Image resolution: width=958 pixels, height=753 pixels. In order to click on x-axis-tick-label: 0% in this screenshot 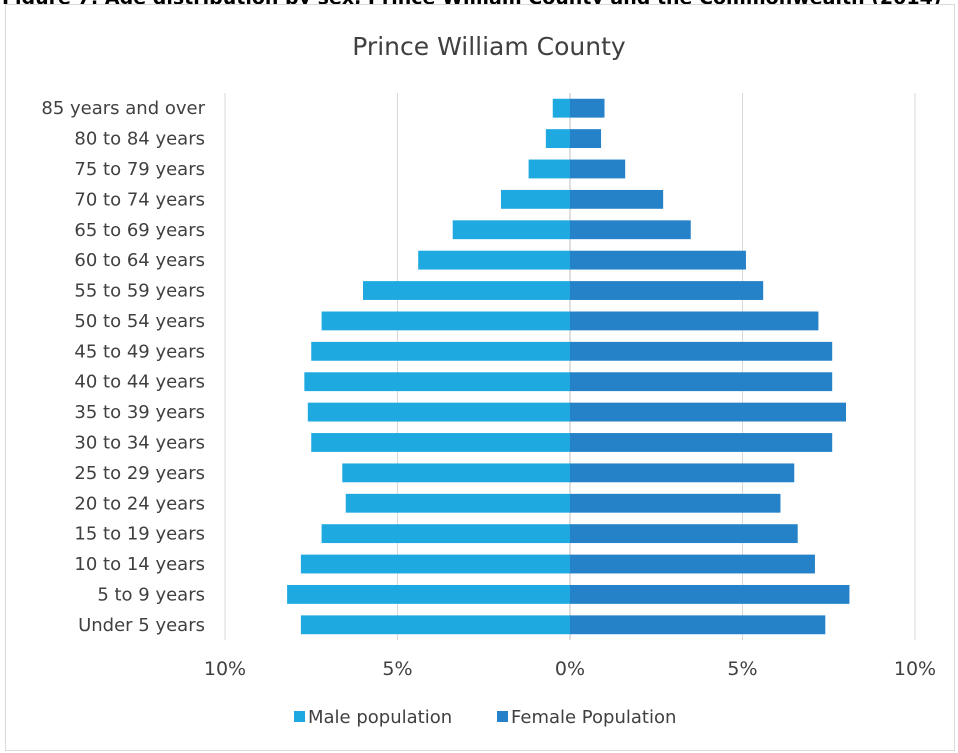, I will do `click(570, 669)`.